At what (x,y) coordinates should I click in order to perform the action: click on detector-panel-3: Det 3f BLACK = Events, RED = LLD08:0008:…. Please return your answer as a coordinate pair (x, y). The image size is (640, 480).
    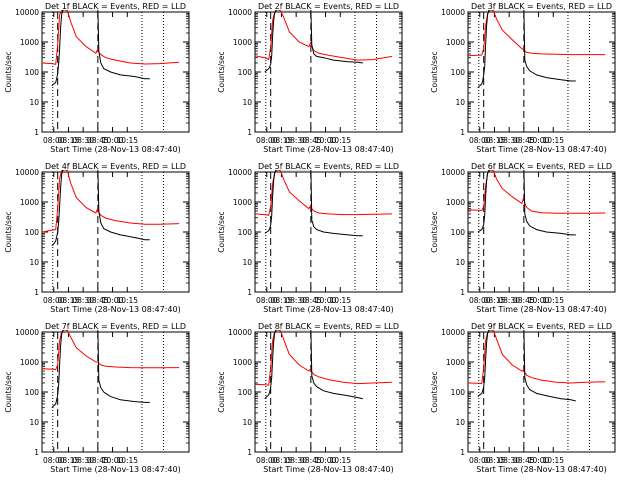
    Looking at the image, I should click on (523, 78).